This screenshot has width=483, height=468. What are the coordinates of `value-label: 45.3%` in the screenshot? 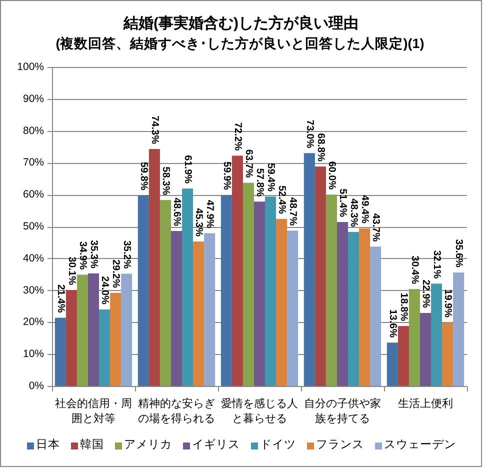 It's located at (198, 222).